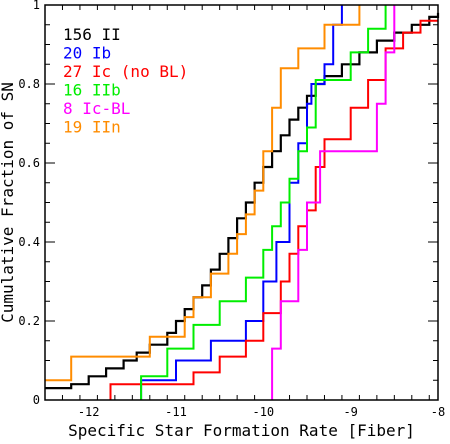 The width and height of the screenshot is (450, 444). I want to click on x-tick-label: -10, so click(263, 412).